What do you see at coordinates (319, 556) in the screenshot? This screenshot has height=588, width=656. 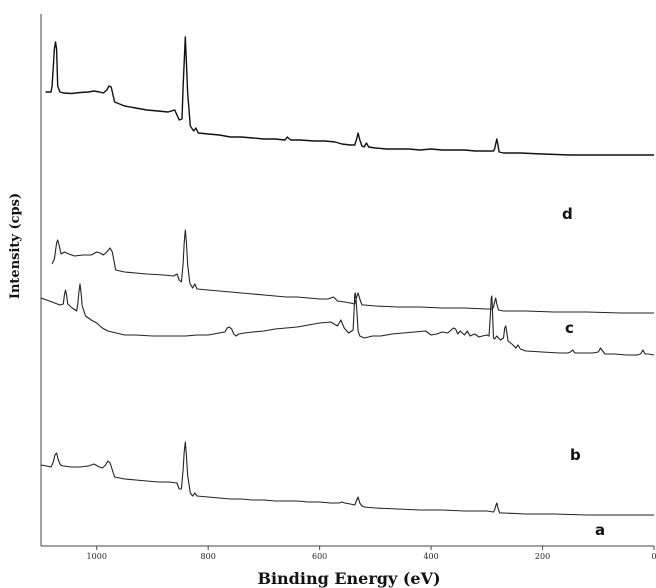 I see `x-tick-label: 600` at bounding box center [319, 556].